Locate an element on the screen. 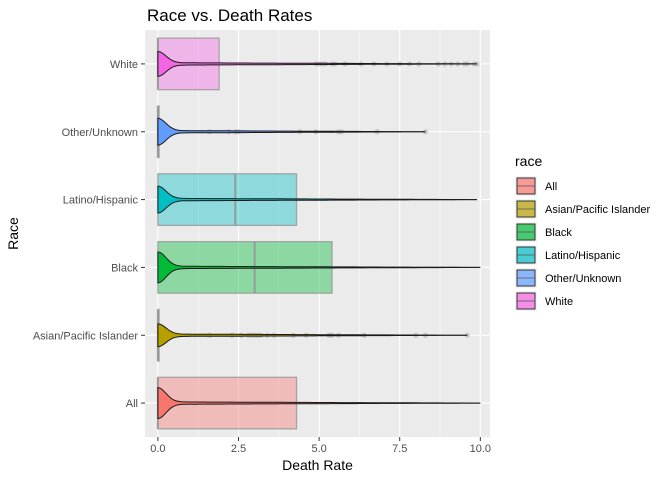 This screenshot has width=672, height=480. legend-label: White is located at coordinates (559, 302).